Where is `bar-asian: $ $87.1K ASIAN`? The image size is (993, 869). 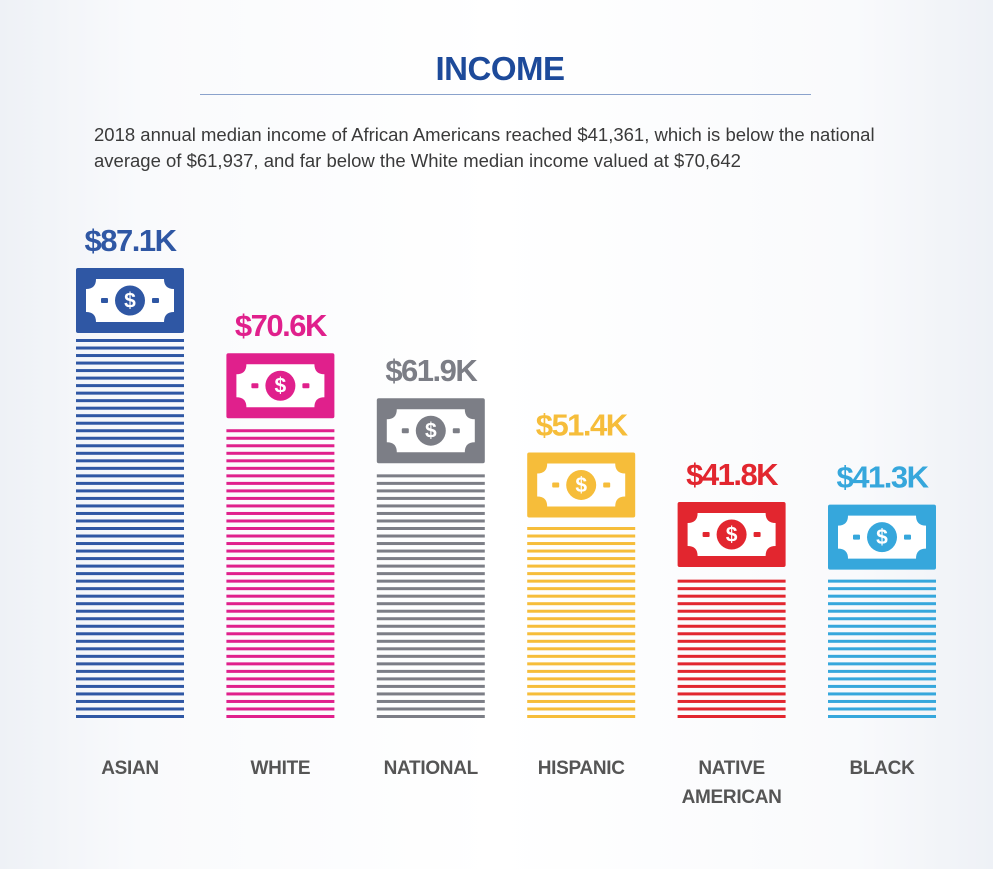
bar-asian: $ $87.1K ASIAN is located at coordinates (130, 501).